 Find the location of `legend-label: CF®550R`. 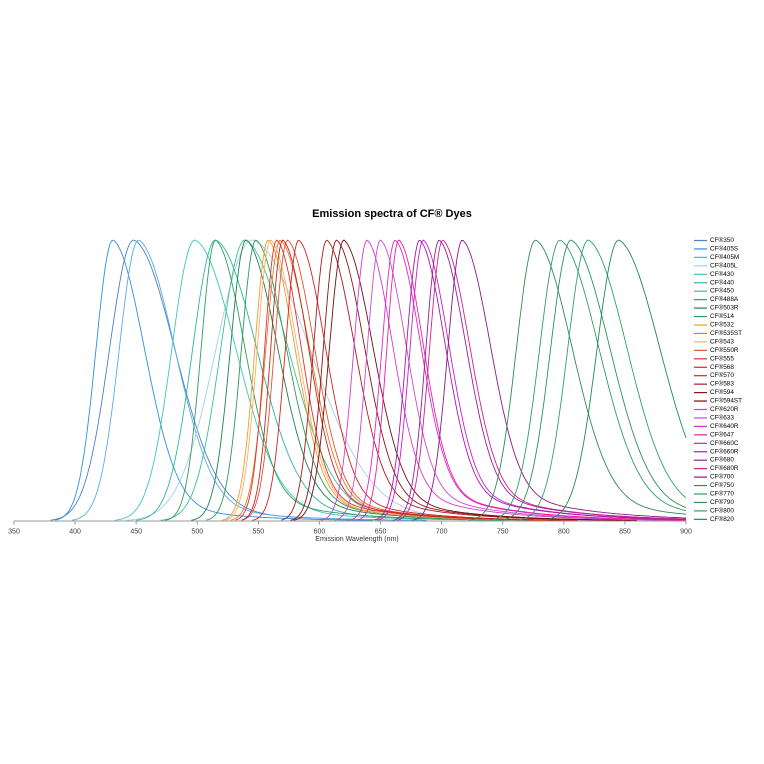

legend-label: CF®550R is located at coordinates (724, 350).